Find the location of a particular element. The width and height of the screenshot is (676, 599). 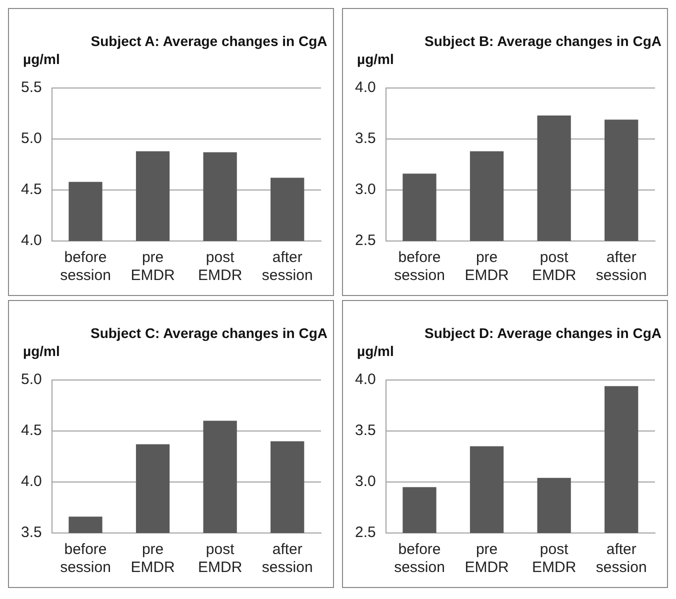

chart-title: Subject D: Average changes in CgA is located at coordinates (542, 333).